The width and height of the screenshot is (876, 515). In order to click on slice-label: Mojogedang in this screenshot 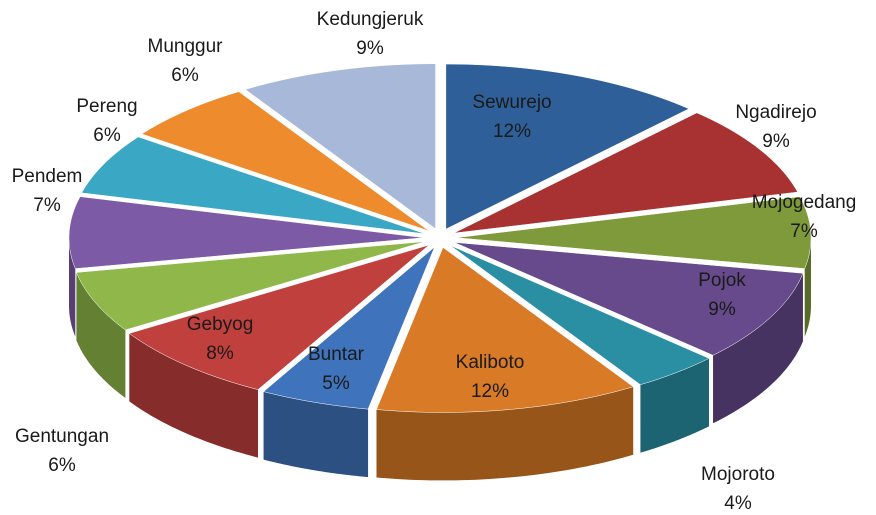, I will do `click(804, 202)`.